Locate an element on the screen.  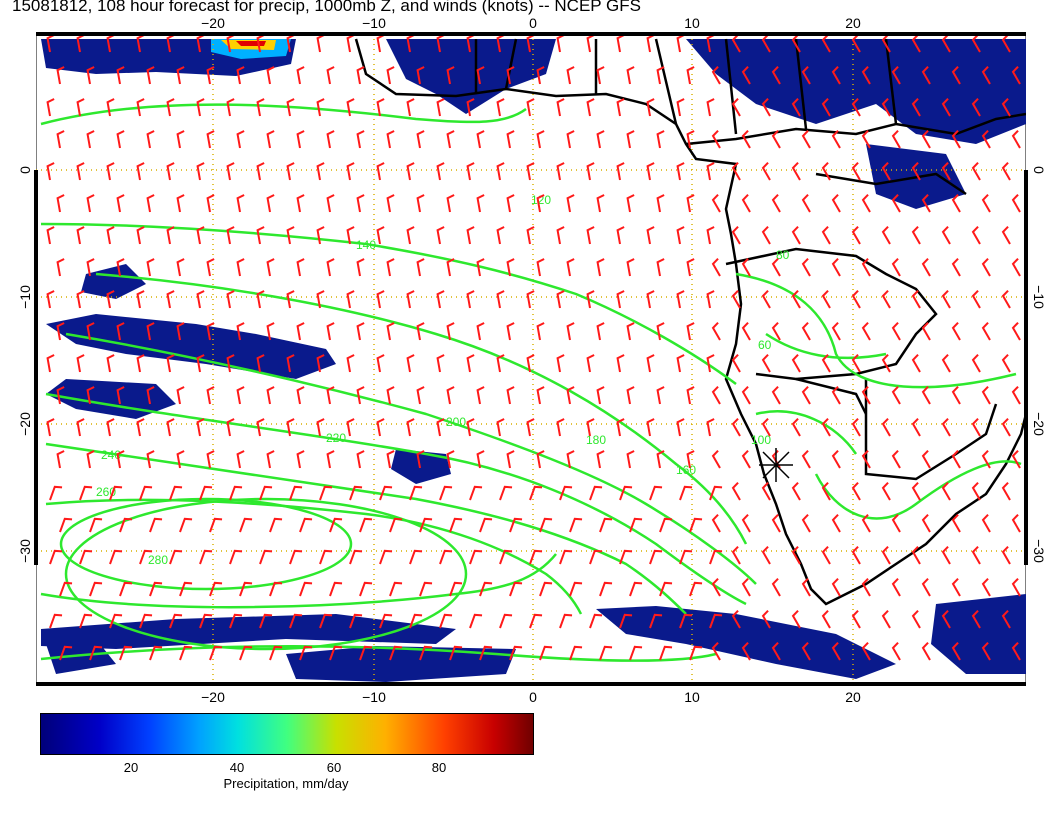
colorbar-label: Precipitation, mm/day is located at coordinates (286, 783).